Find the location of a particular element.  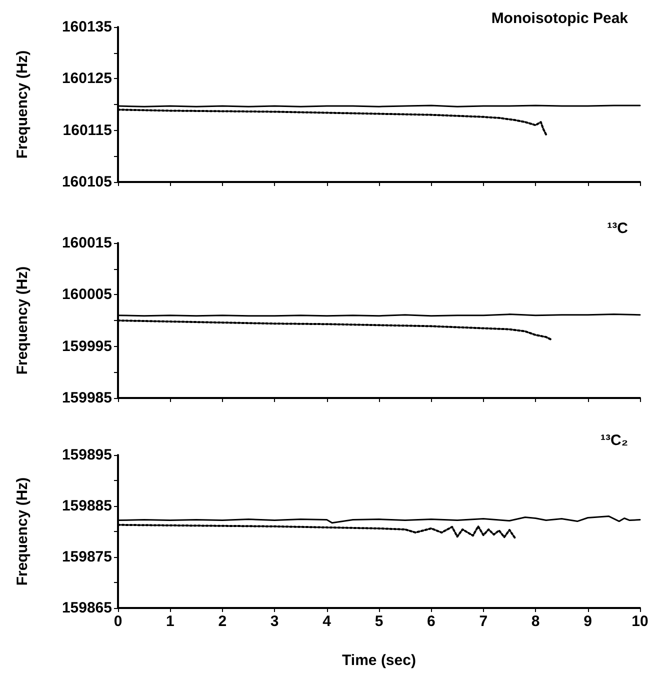

chart-title: ¹³C₂ is located at coordinates (614, 440).